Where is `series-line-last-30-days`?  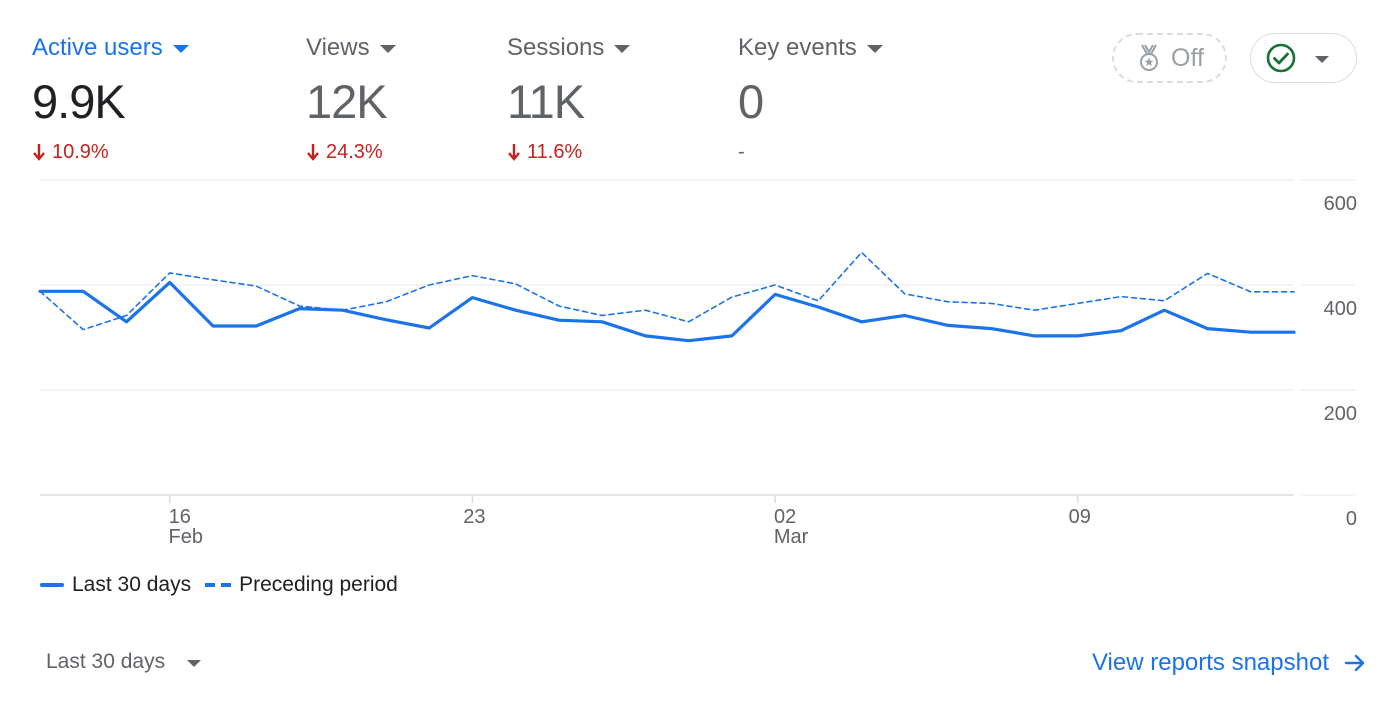
series-line-last-30-days is located at coordinates (667, 311).